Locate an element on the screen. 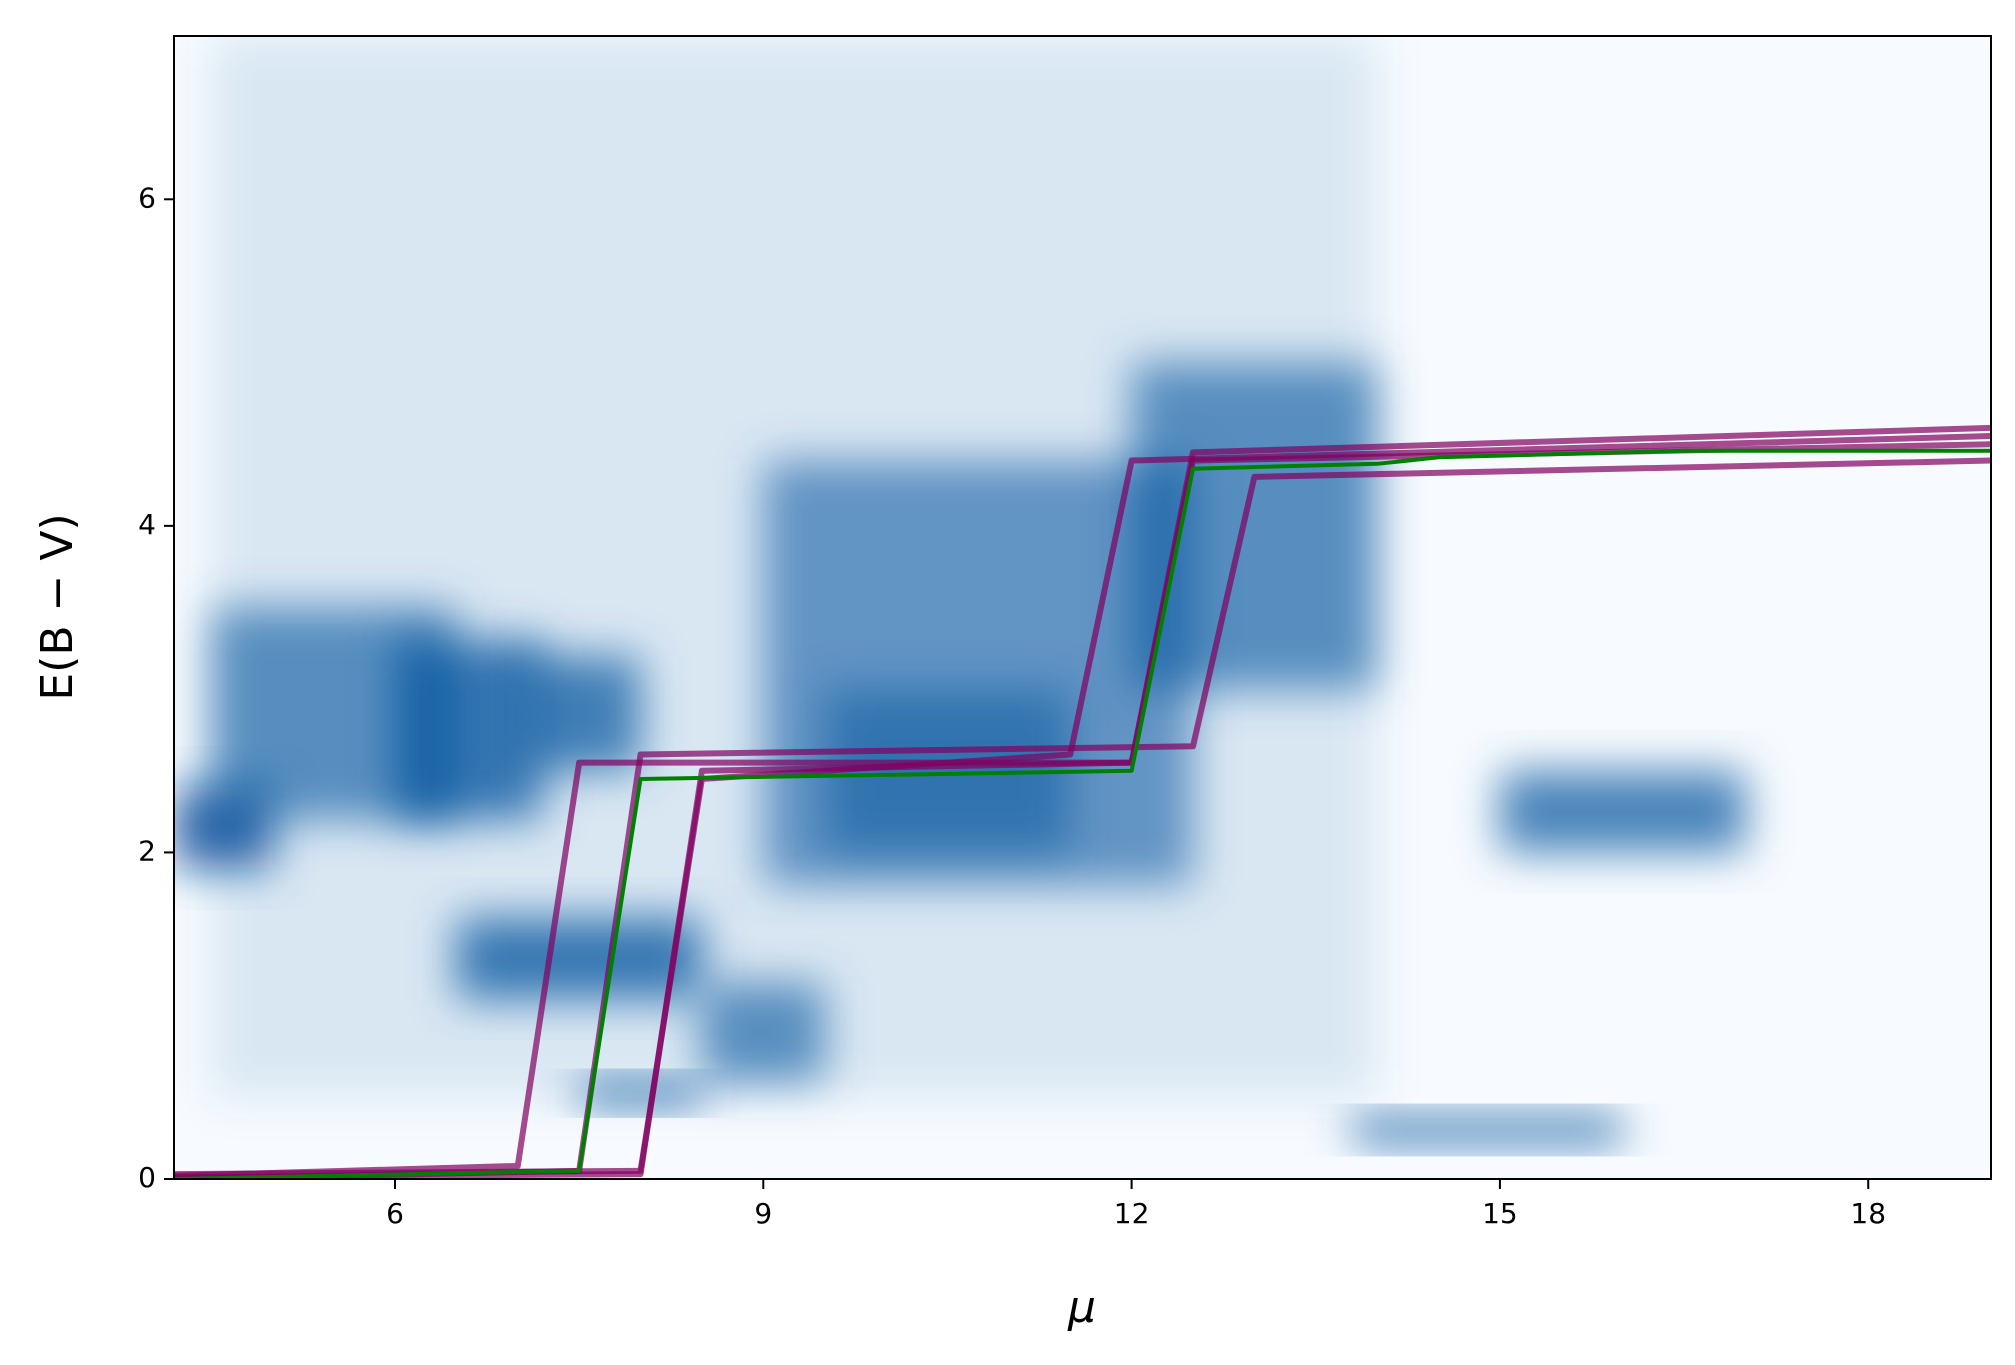  x-tick-label: 12 is located at coordinates (1132, 1213).